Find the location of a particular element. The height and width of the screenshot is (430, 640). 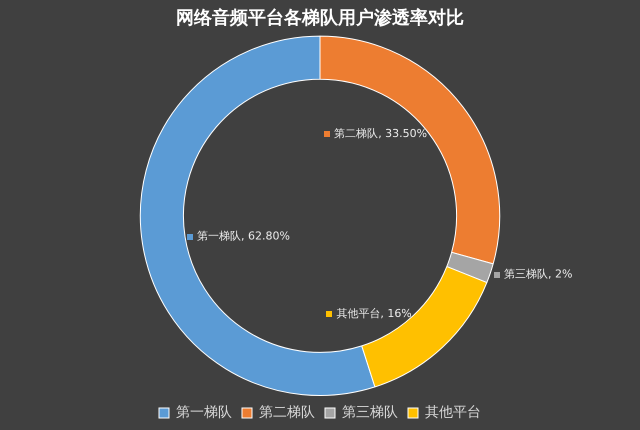

chart-title: 网络音频平台各梯队用户渗透率对比 is located at coordinates (320, 17).